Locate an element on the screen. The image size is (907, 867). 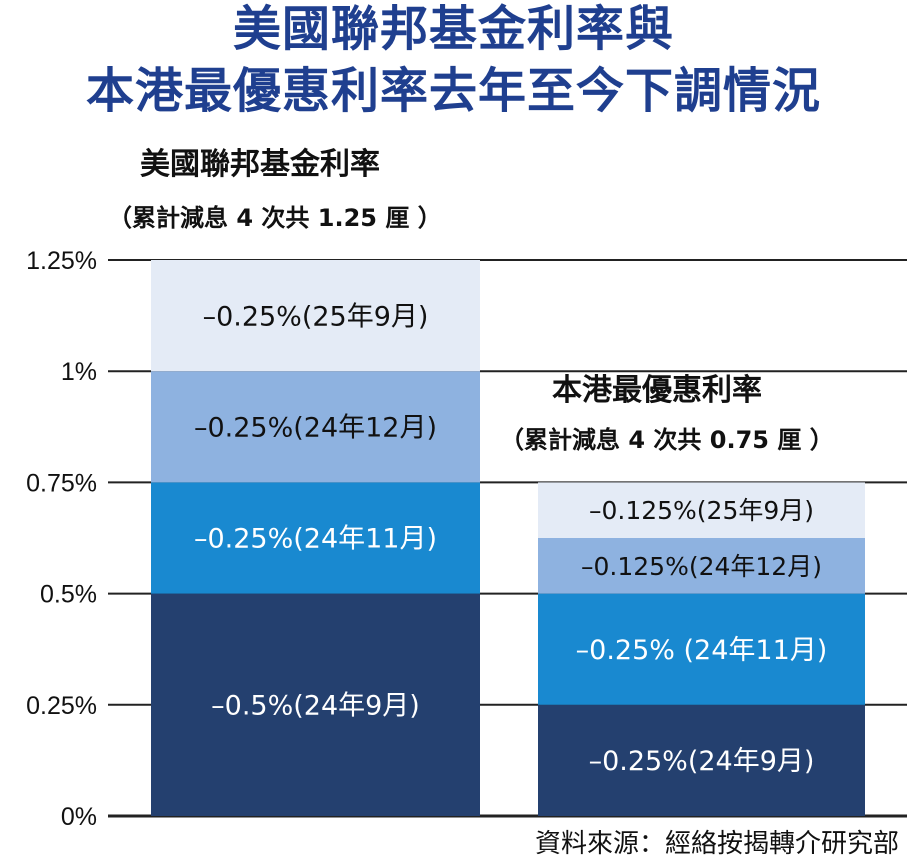
y-tick-label: 0.5% is located at coordinates (68, 595).